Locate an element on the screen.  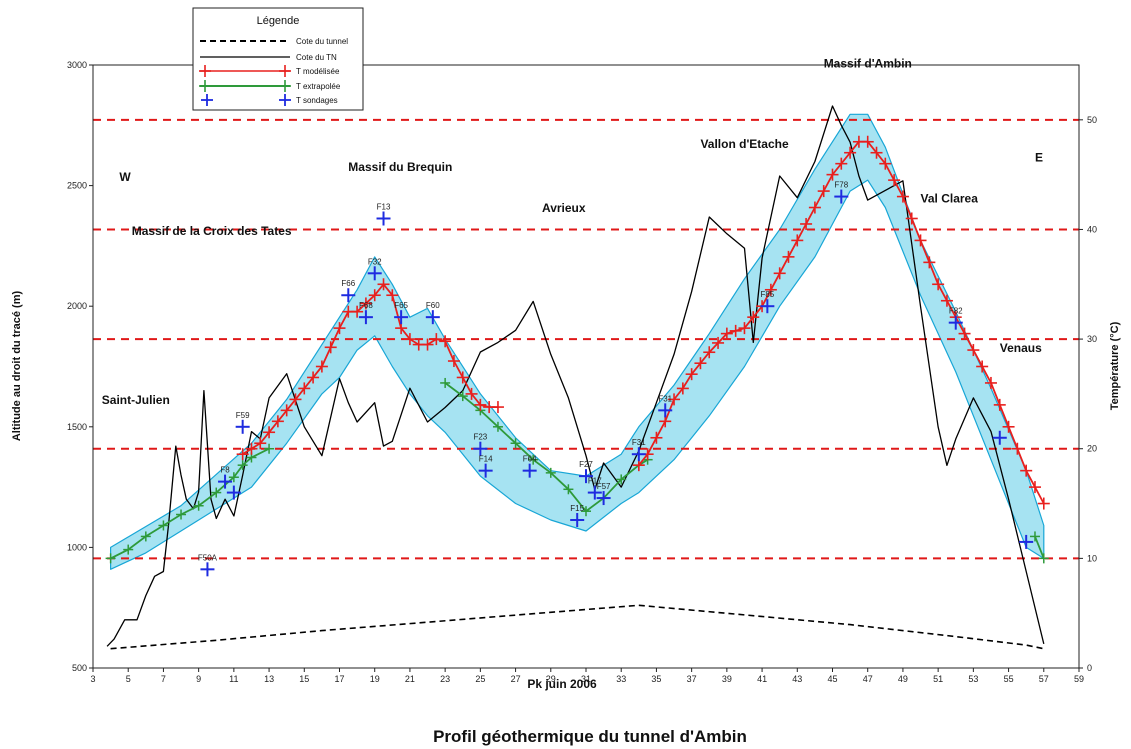
x-tick-label: 5 is located at coordinates (128, 679).